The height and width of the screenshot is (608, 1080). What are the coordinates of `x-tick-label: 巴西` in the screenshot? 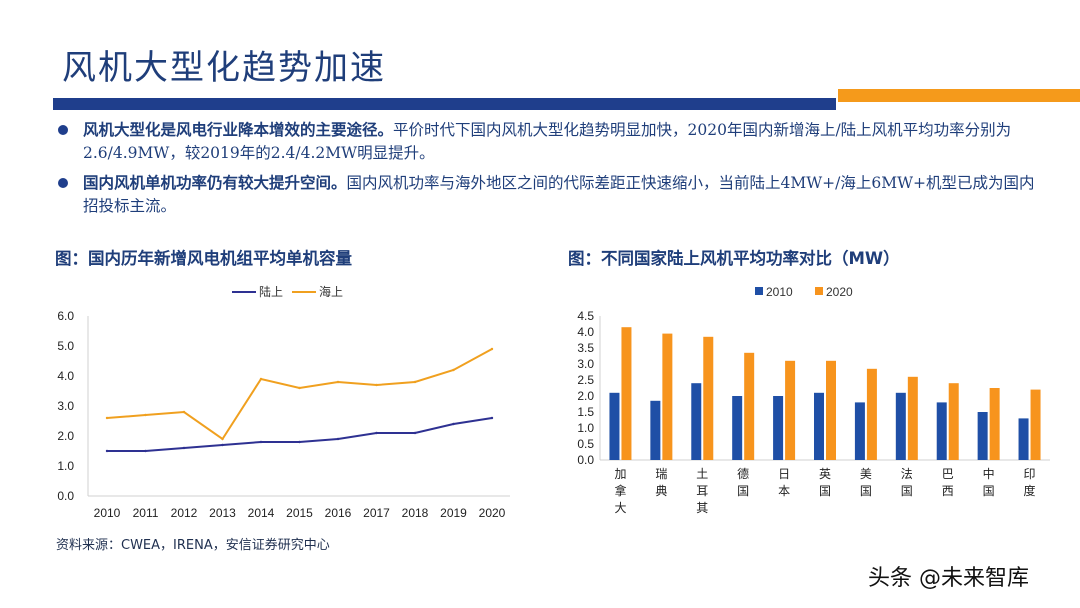 It's located at (948, 482).